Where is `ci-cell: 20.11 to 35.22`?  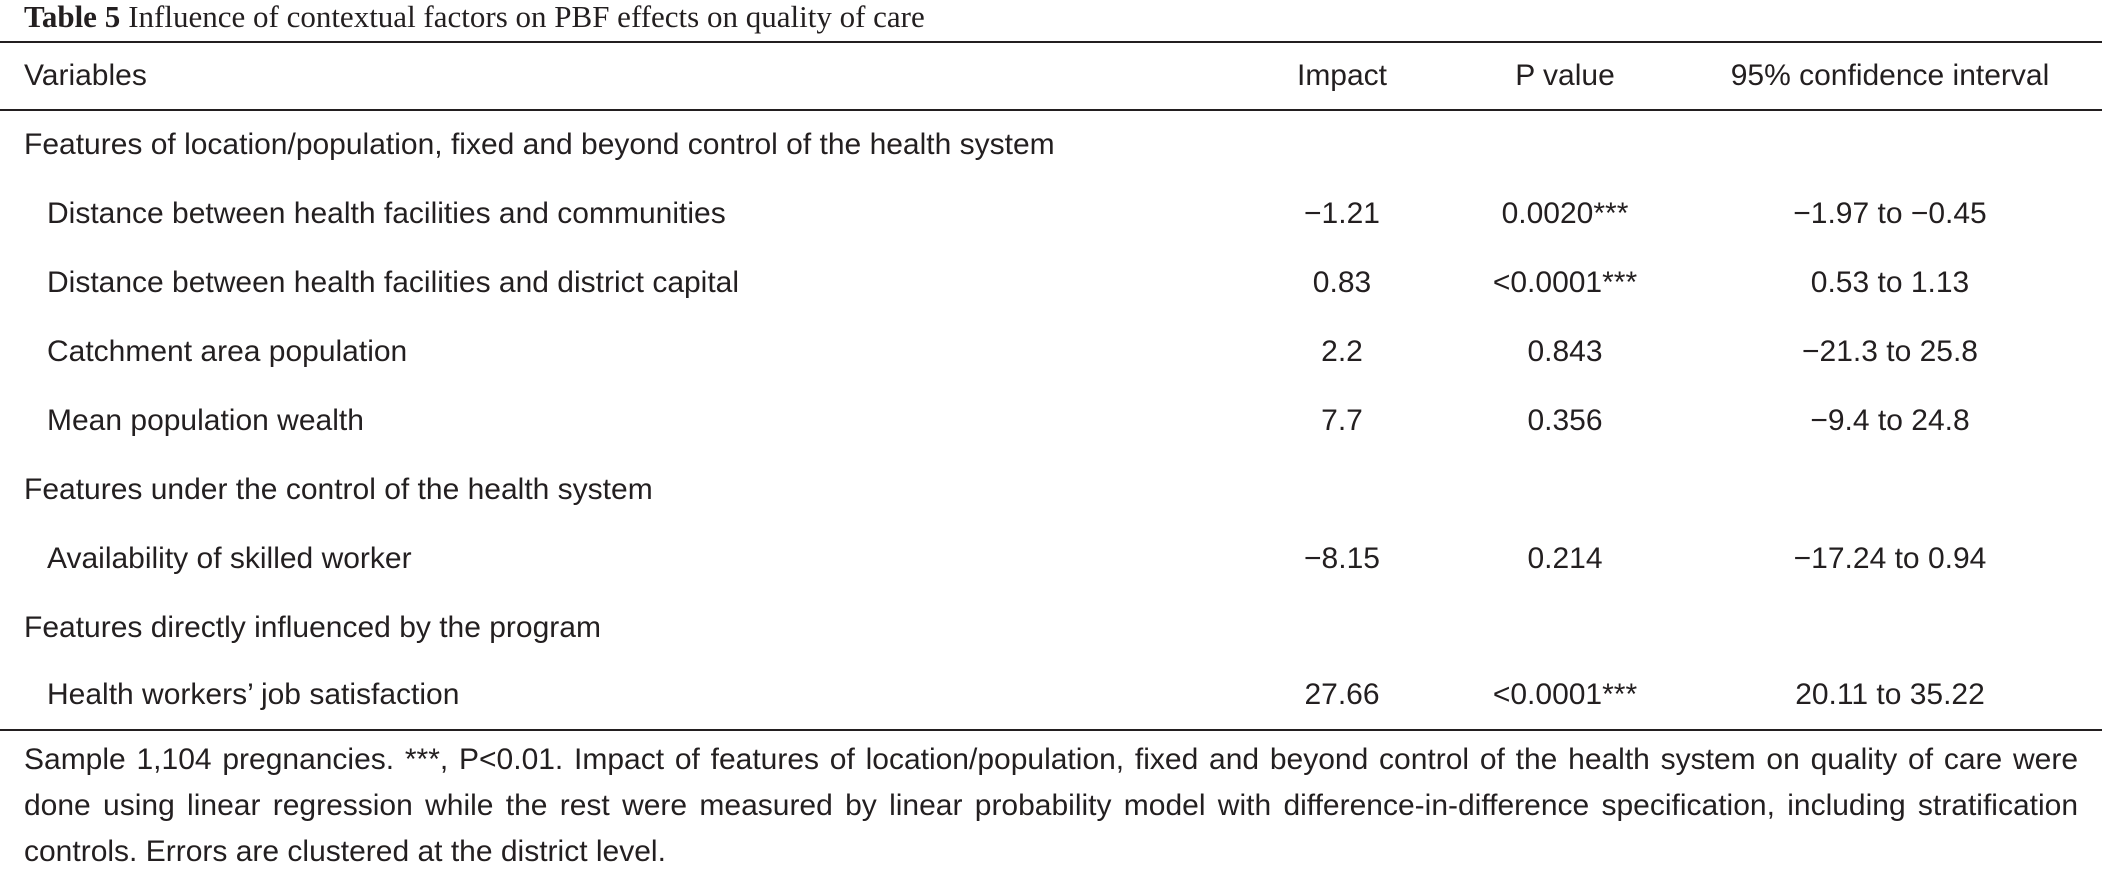 ci-cell: 20.11 to 35.22 is located at coordinates (1890, 694).